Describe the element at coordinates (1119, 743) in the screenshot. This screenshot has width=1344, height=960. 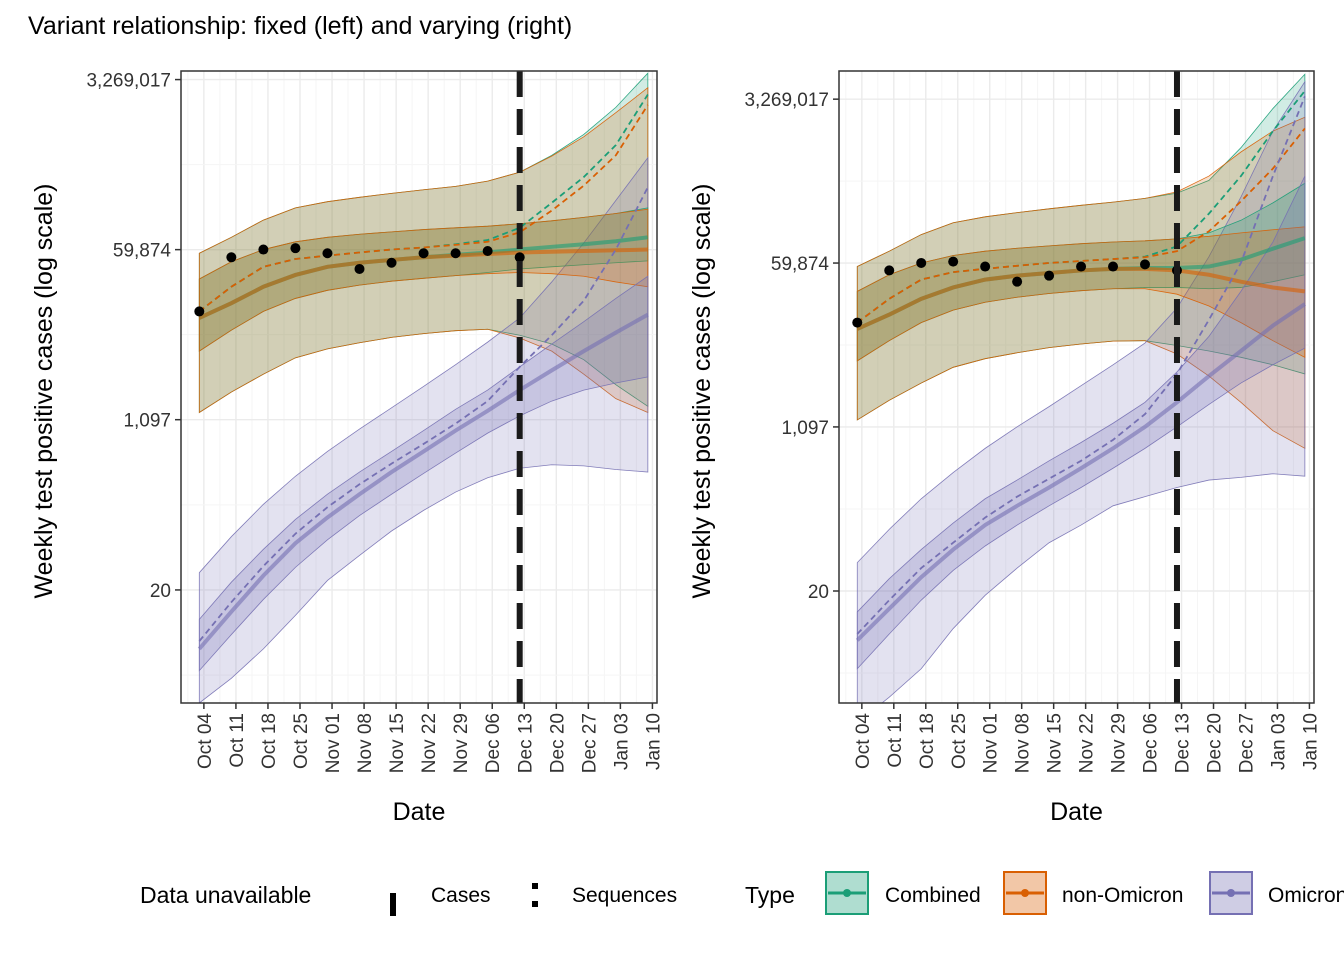
I see `right-x-tick-label: Nov 29` at that location.